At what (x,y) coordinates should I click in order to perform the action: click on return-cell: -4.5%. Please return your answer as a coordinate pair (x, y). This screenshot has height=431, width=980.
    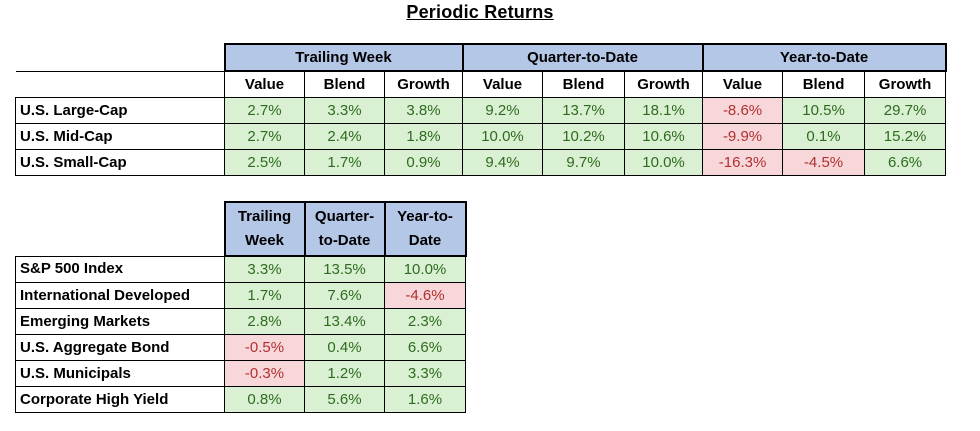
    Looking at the image, I should click on (824, 162).